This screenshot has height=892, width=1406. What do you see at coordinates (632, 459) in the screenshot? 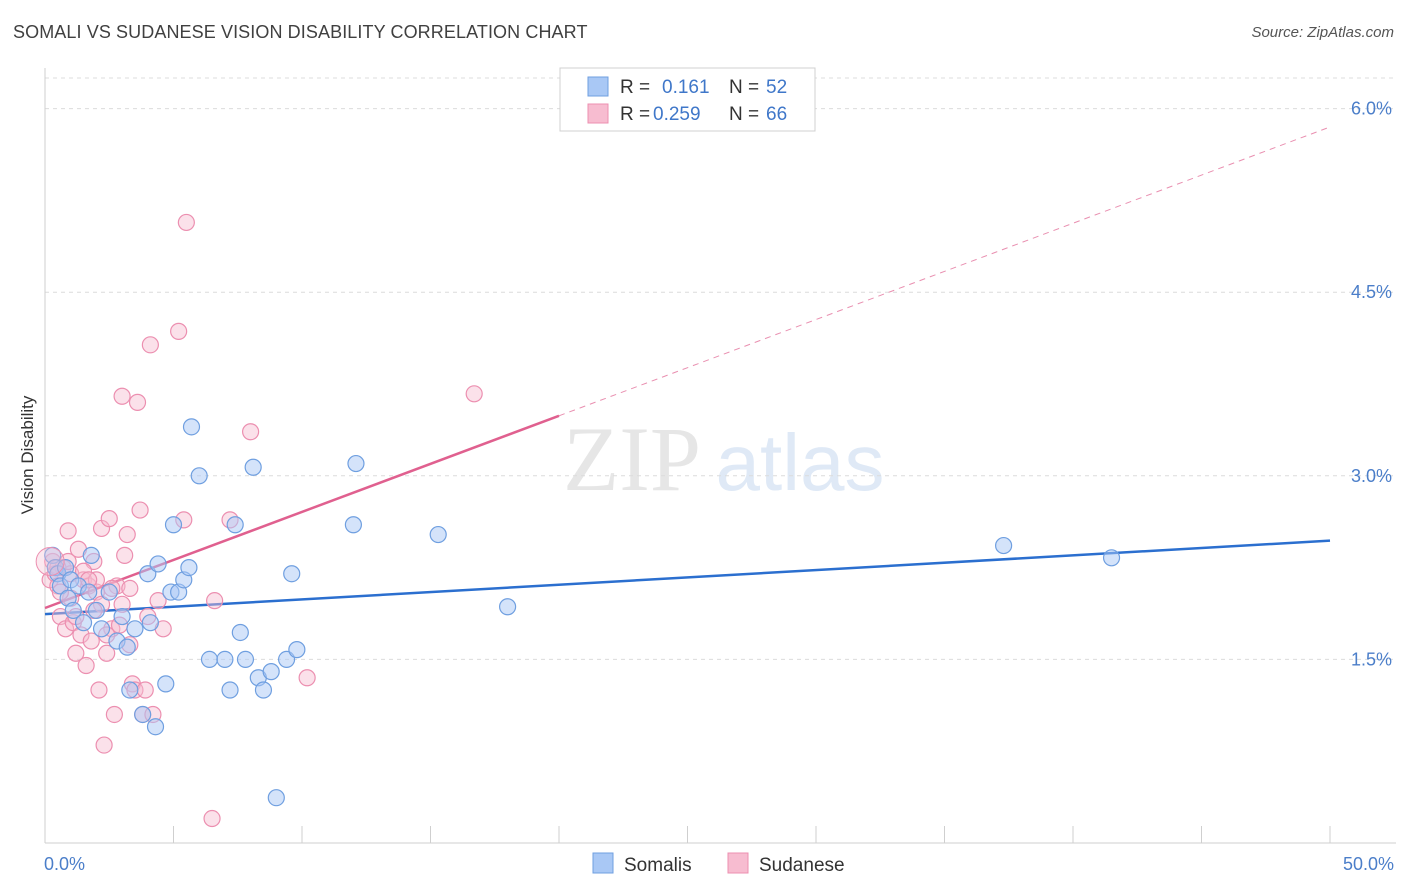
I see `watermark-zip: ZIP` at bounding box center [632, 459].